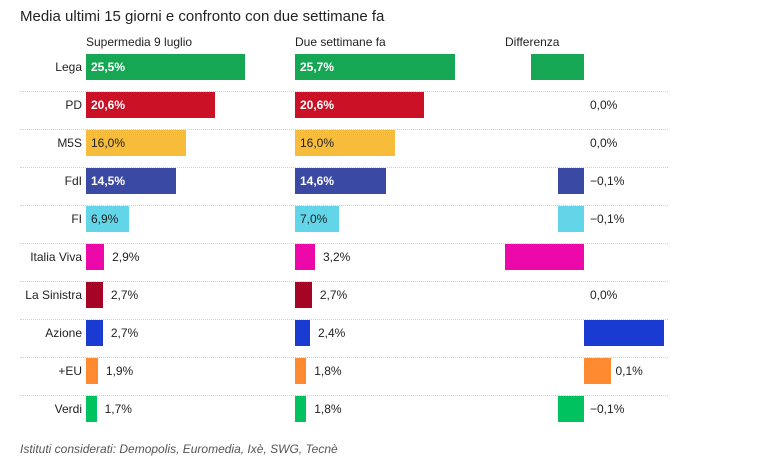 This screenshot has width=776, height=462. Describe the element at coordinates (340, 42) in the screenshot. I see `column-header-due-settimane: Due settimane fa` at that location.